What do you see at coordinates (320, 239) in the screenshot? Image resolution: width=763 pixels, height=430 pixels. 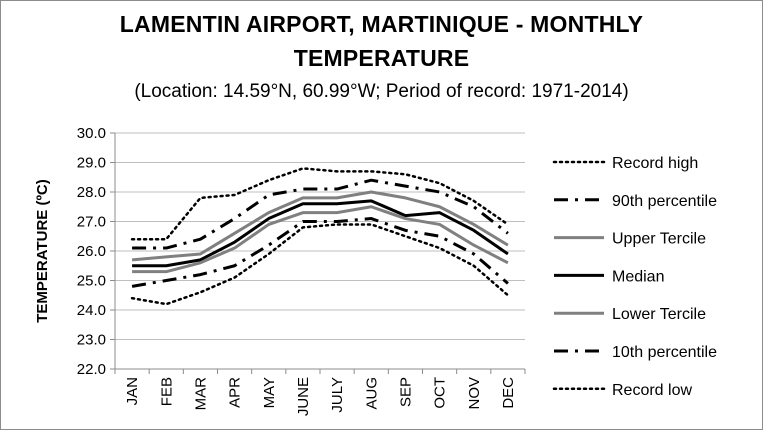 I see `series-line-lower-tercile` at bounding box center [320, 239].